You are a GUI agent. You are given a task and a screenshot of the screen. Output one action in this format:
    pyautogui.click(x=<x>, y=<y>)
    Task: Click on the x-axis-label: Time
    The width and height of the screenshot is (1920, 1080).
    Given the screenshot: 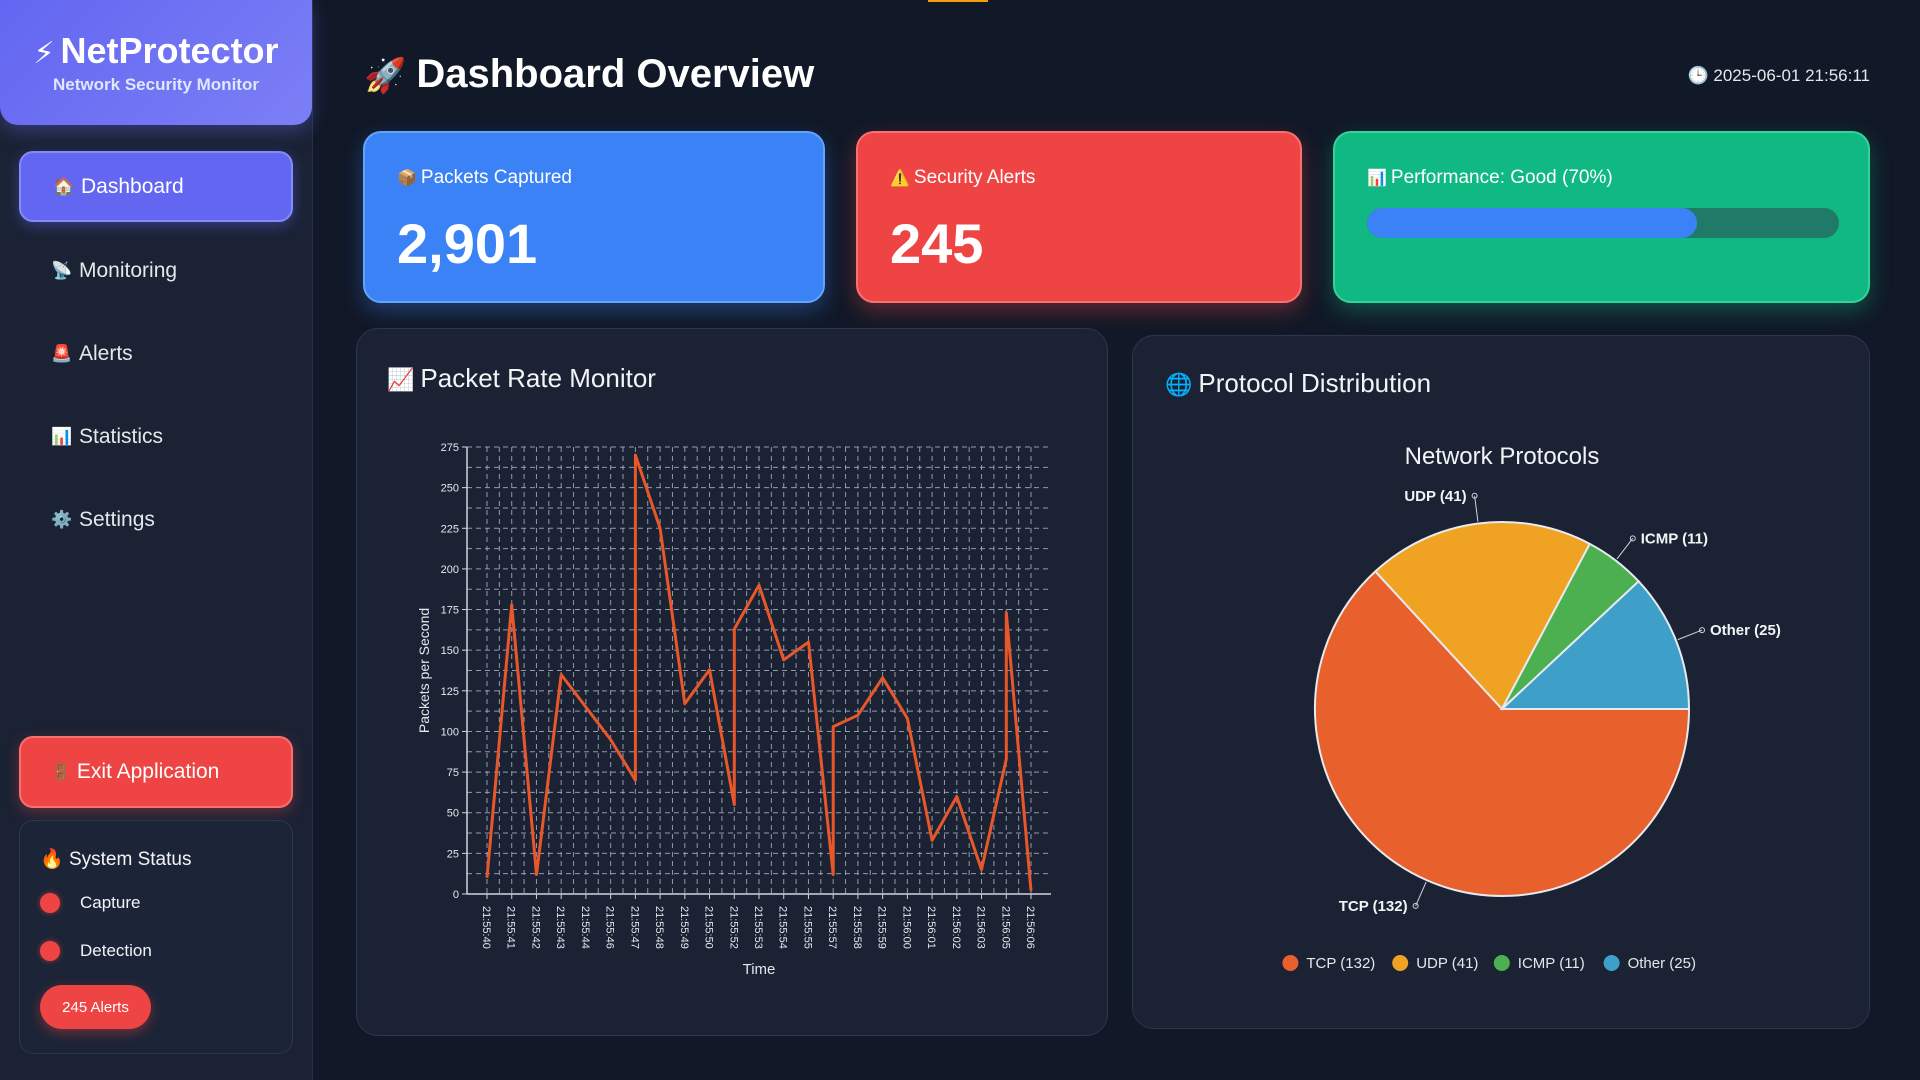 What is the action you would take?
    pyautogui.click(x=759, y=969)
    